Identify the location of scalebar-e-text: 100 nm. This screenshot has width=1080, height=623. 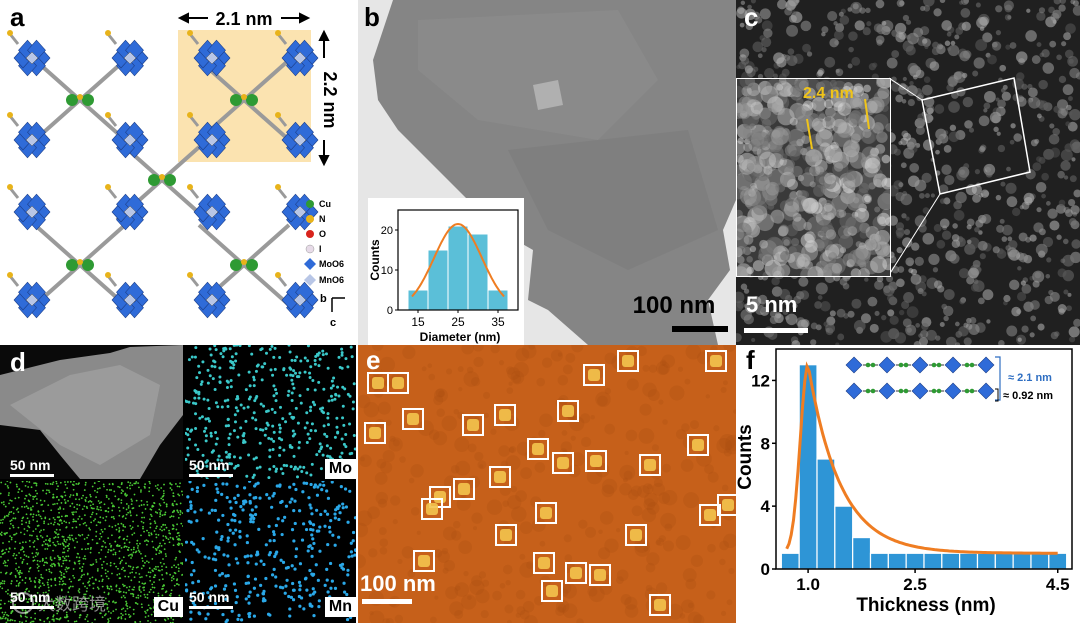
(398, 583).